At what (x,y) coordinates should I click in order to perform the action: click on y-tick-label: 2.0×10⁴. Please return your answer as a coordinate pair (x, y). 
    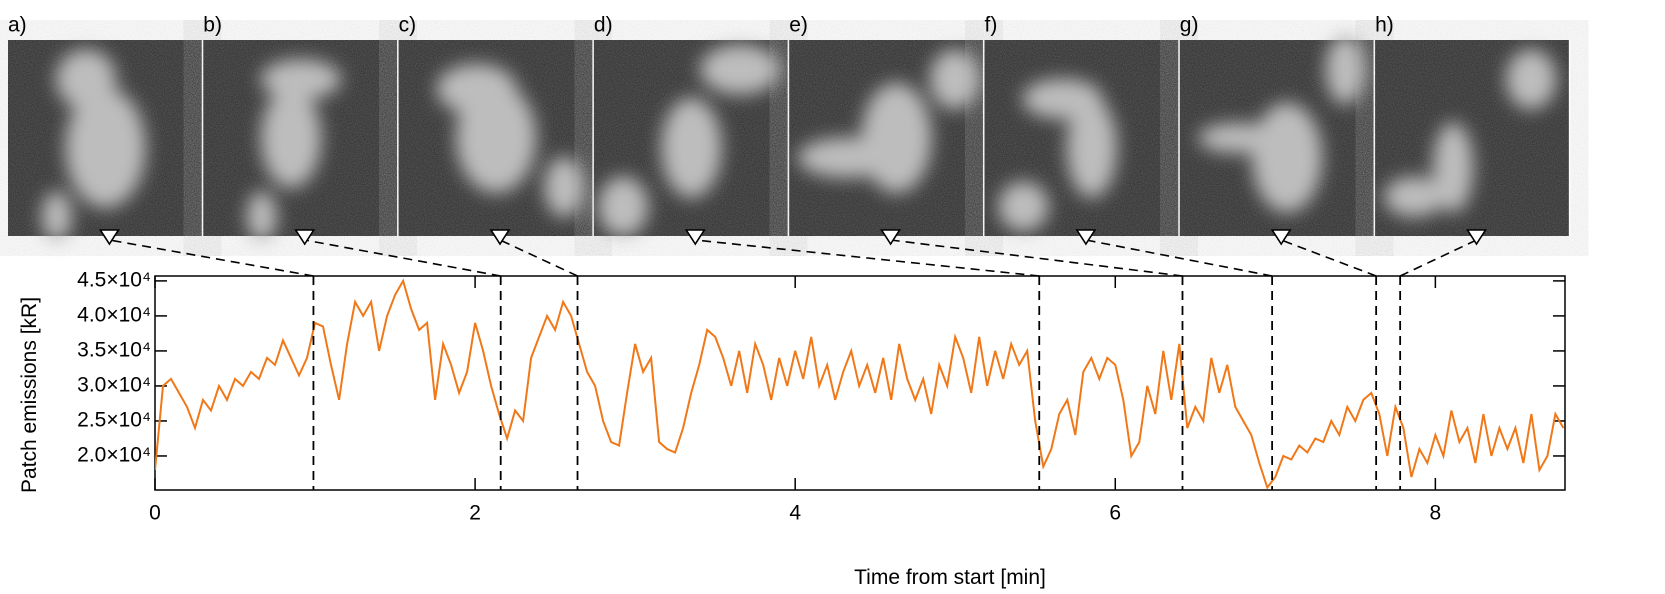
    Looking at the image, I should click on (114, 455).